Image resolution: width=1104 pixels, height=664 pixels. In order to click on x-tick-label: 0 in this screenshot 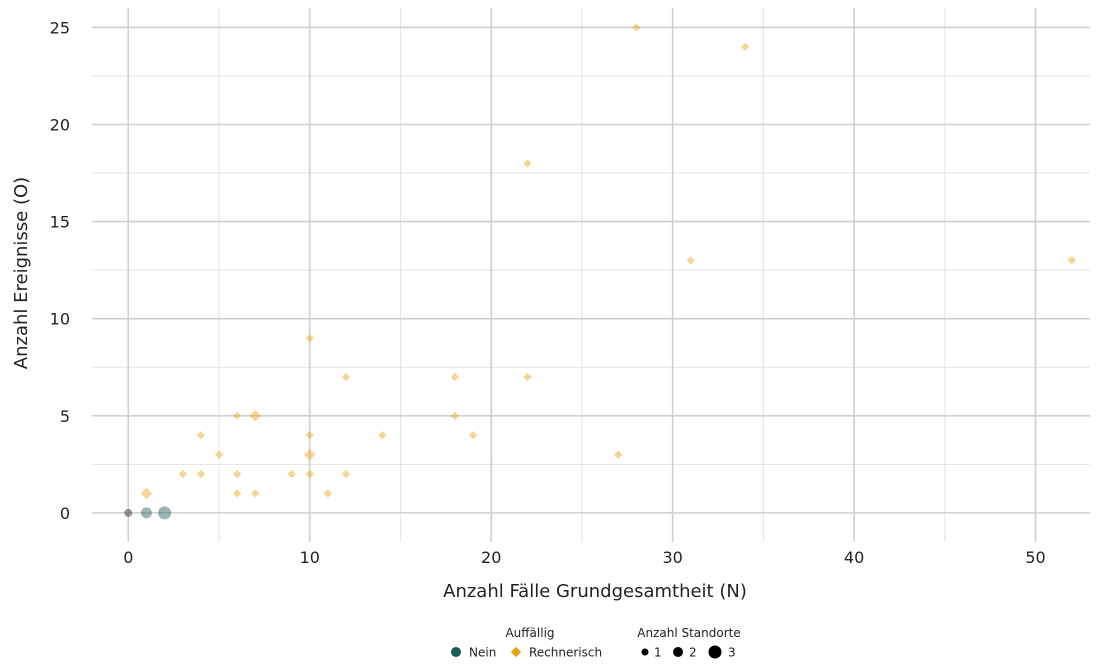, I will do `click(128, 557)`.